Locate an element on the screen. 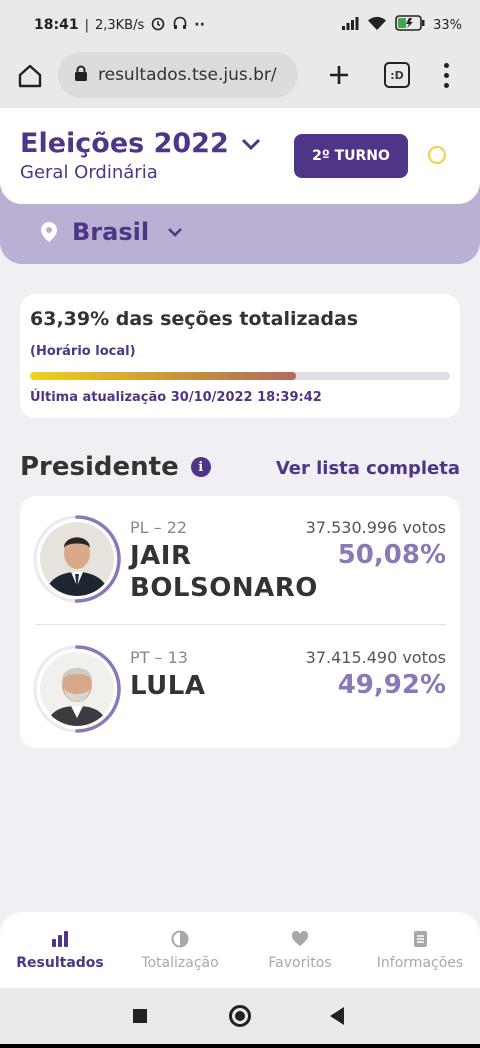 The width and height of the screenshot is (480, 1048). candidate-name: LULA is located at coordinates (168, 686).